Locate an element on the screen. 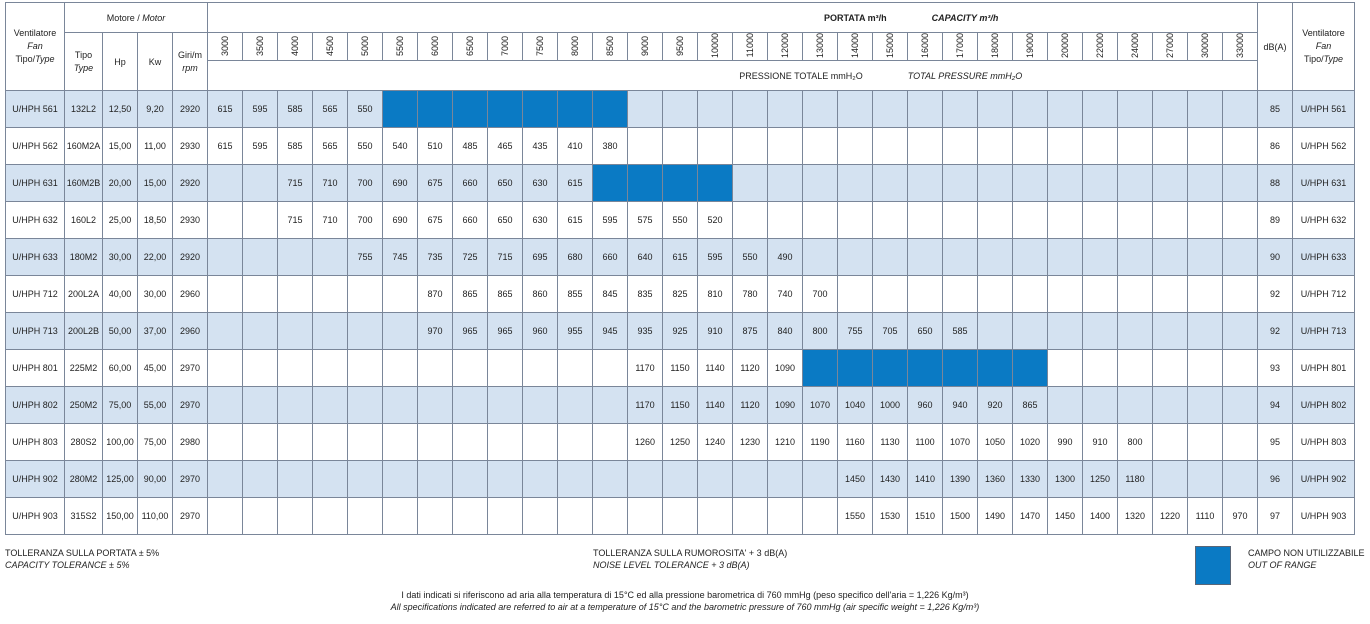  flow-header-33000: 33000 is located at coordinates (1240, 46).